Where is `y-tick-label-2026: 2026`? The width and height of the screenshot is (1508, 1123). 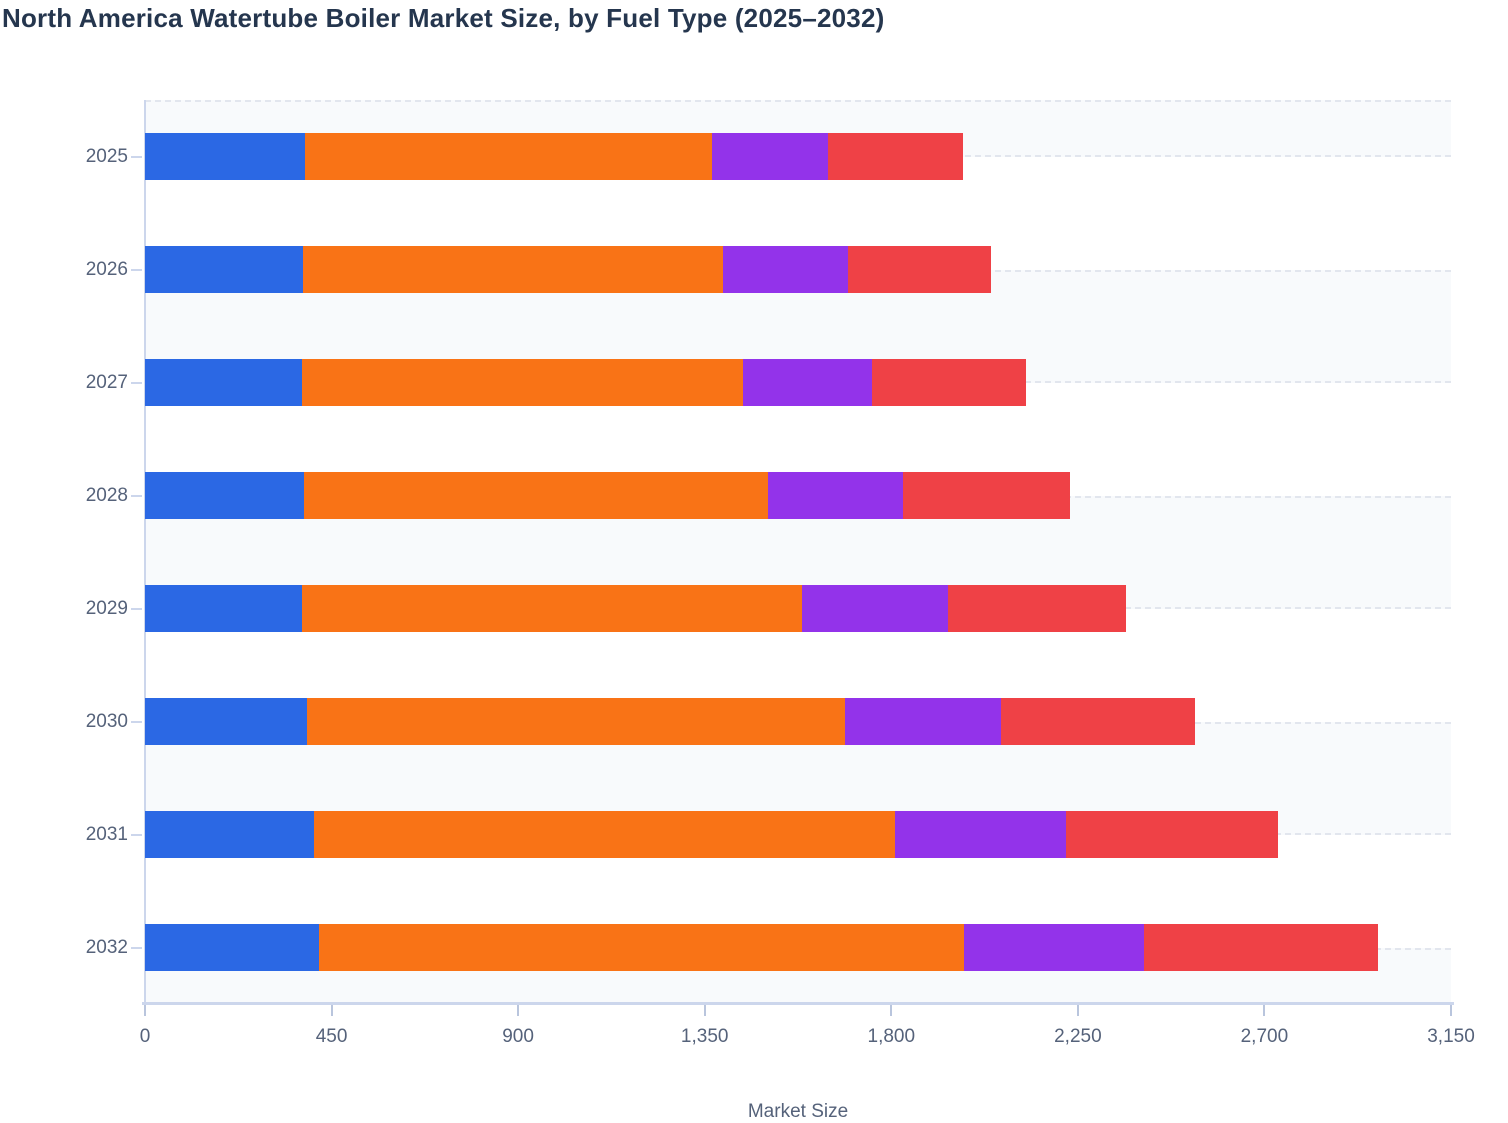
y-tick-label-2026: 2026 is located at coordinates (106, 269).